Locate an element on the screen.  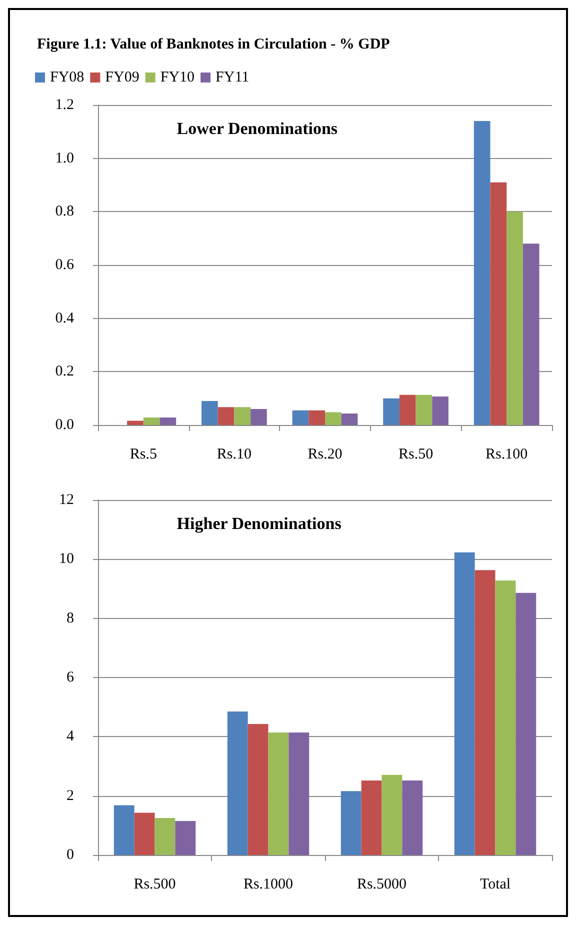
x-tick-label: Rs.500 is located at coordinates (155, 884).